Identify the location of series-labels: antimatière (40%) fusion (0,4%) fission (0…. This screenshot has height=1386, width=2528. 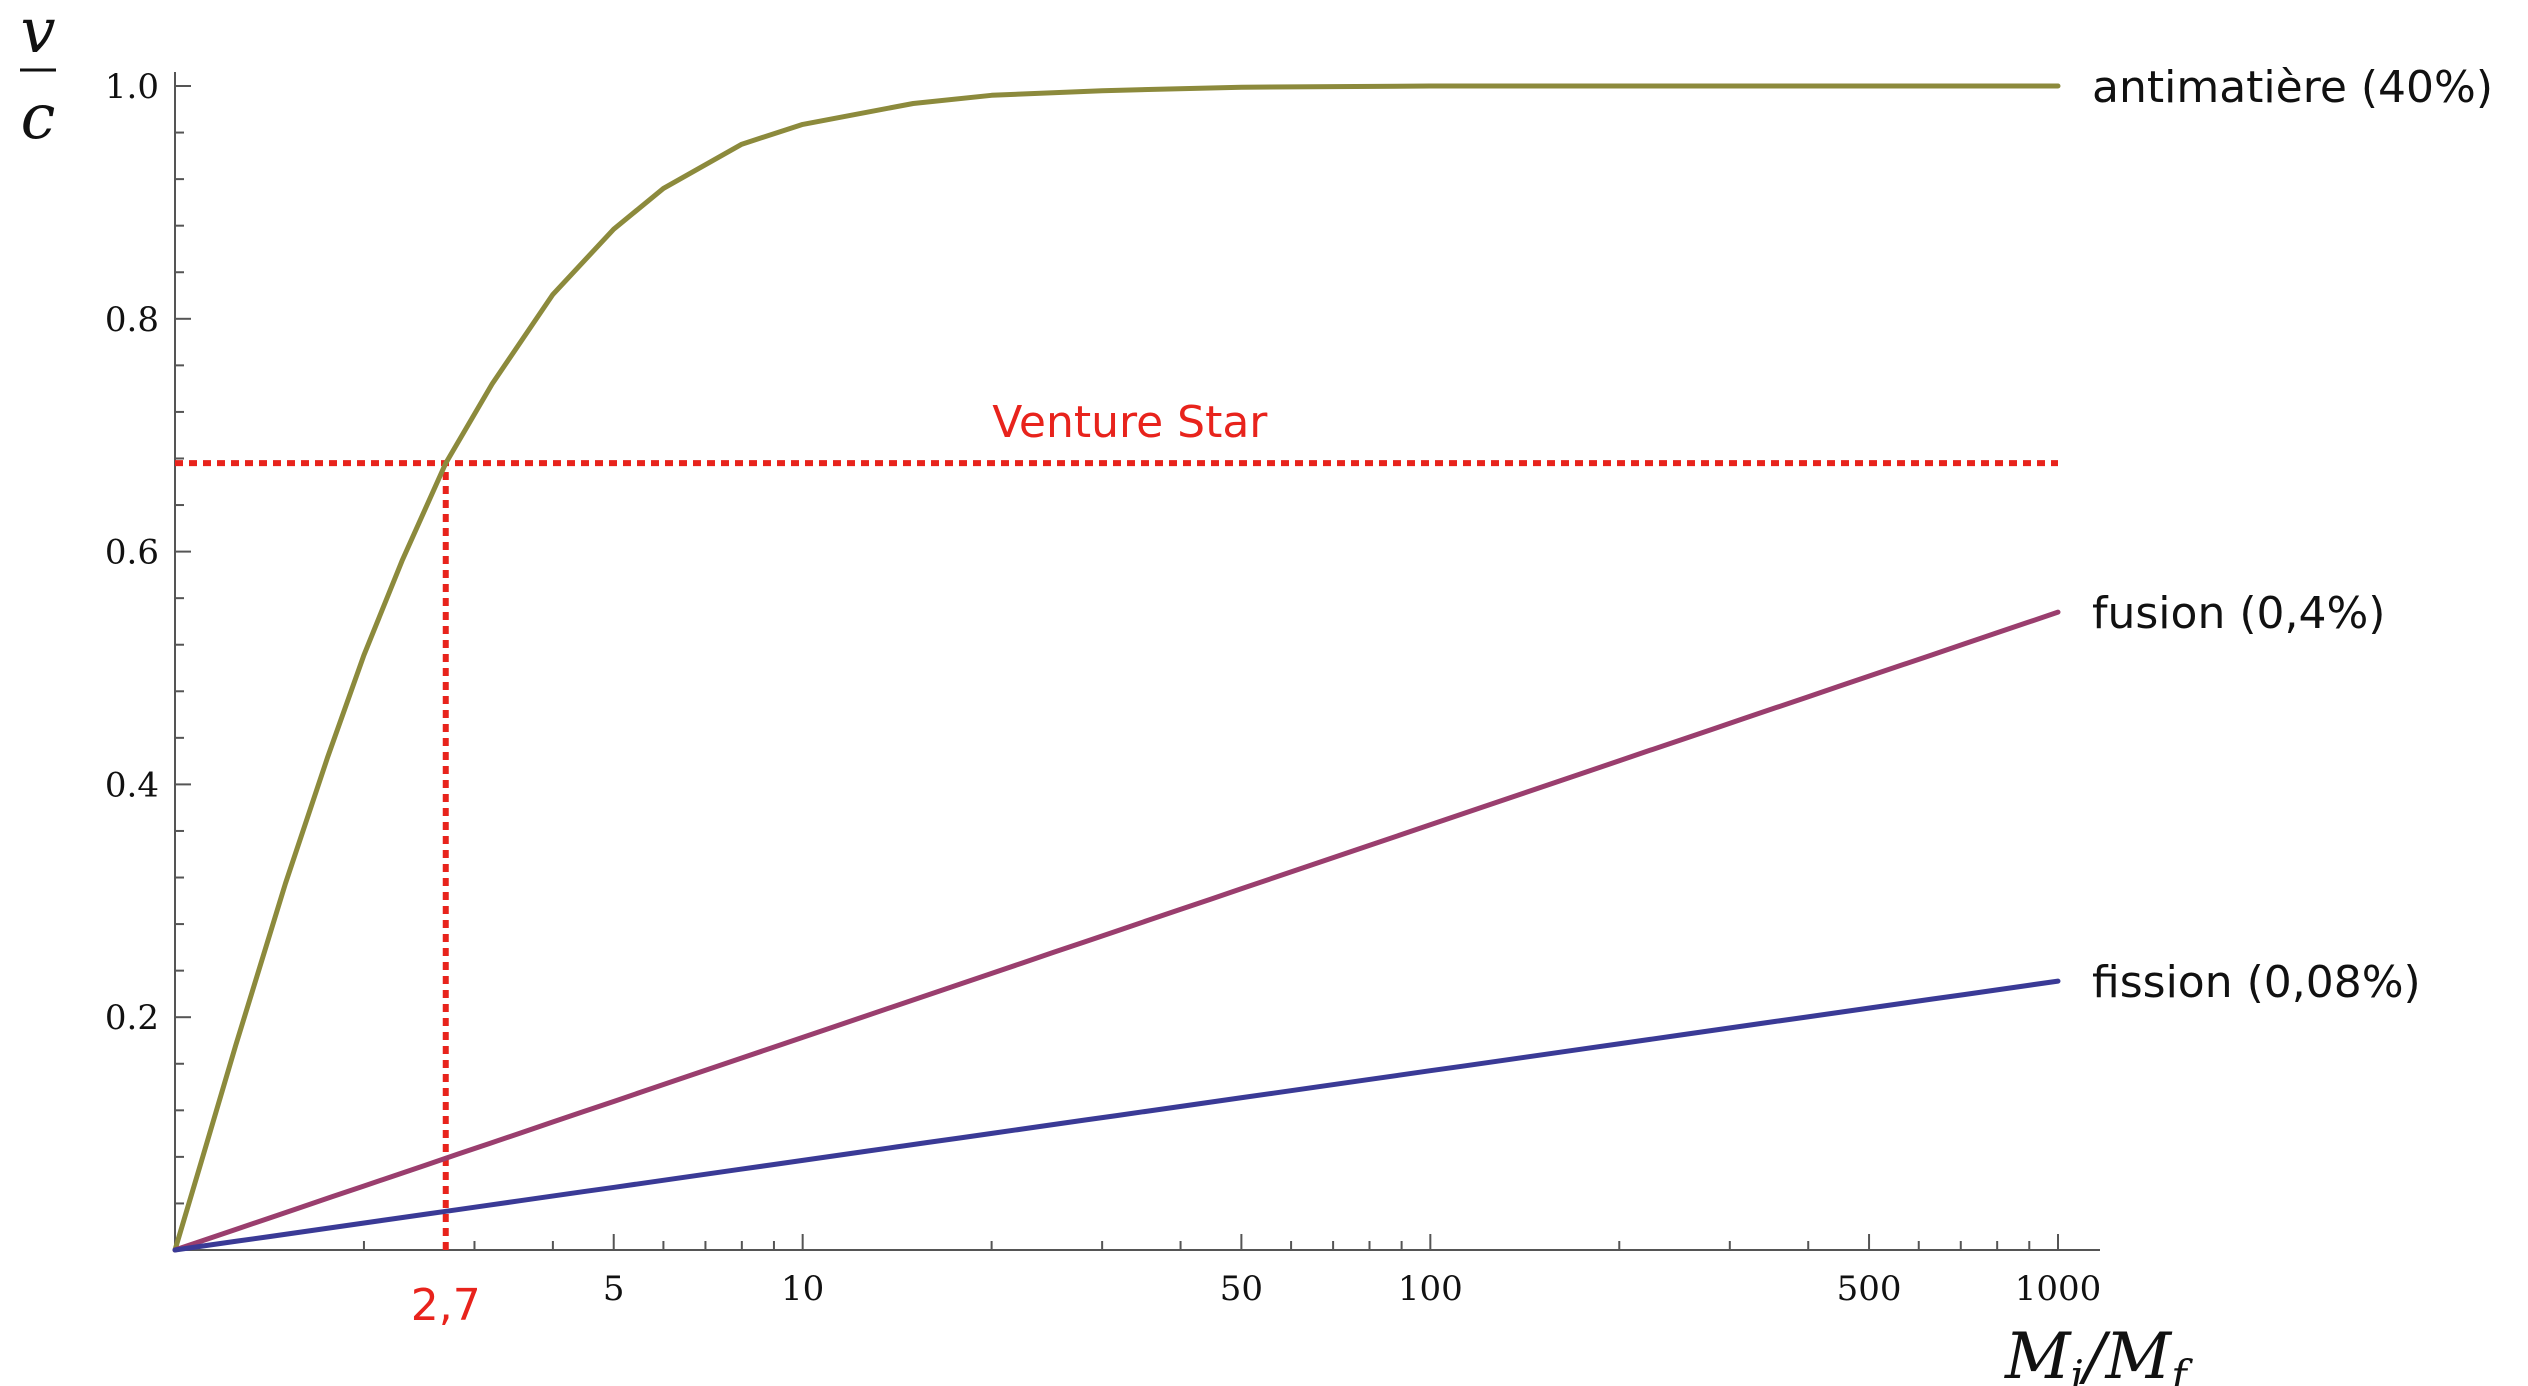
(2292, 535).